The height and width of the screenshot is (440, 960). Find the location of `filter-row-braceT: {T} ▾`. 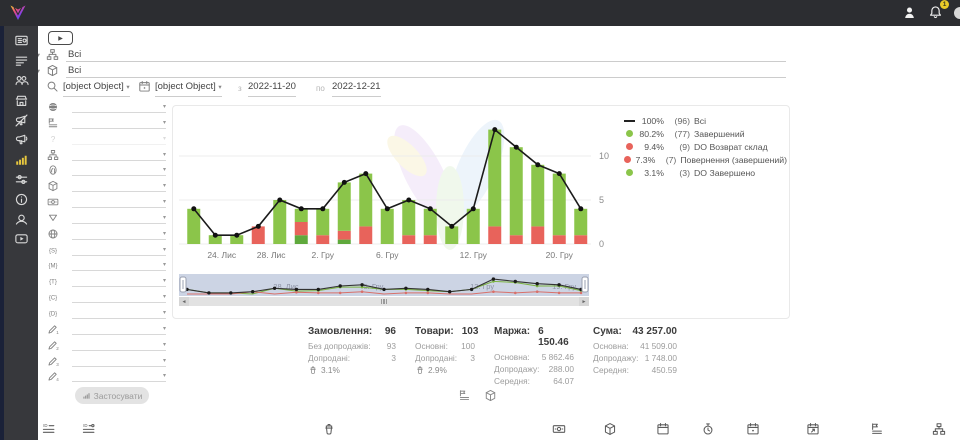

filter-row-braceT: {T} ▾ is located at coordinates (106, 282).